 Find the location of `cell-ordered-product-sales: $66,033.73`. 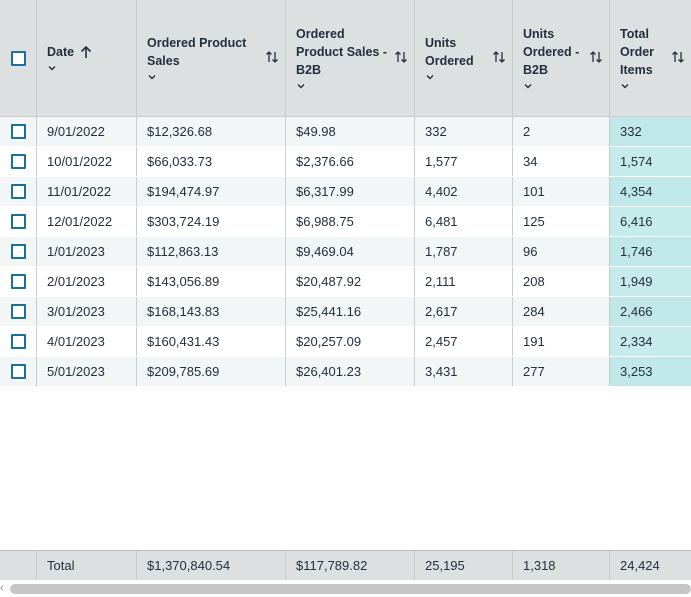

cell-ordered-product-sales: $66,033.73 is located at coordinates (211, 161).